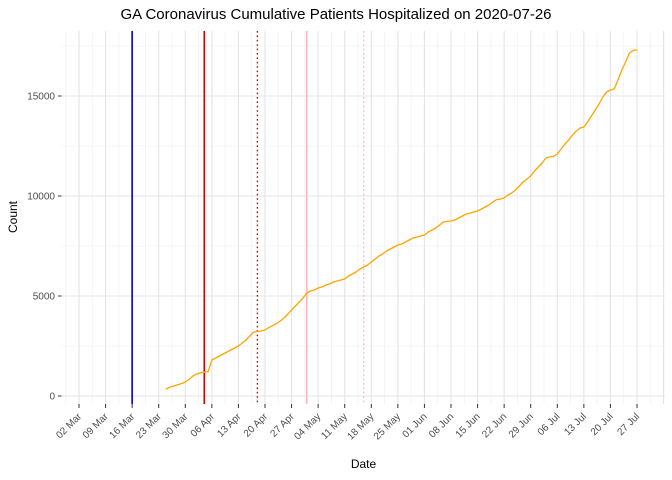 The image size is (672, 480). I want to click on x-tick-label: 25 May, so click(387, 426).